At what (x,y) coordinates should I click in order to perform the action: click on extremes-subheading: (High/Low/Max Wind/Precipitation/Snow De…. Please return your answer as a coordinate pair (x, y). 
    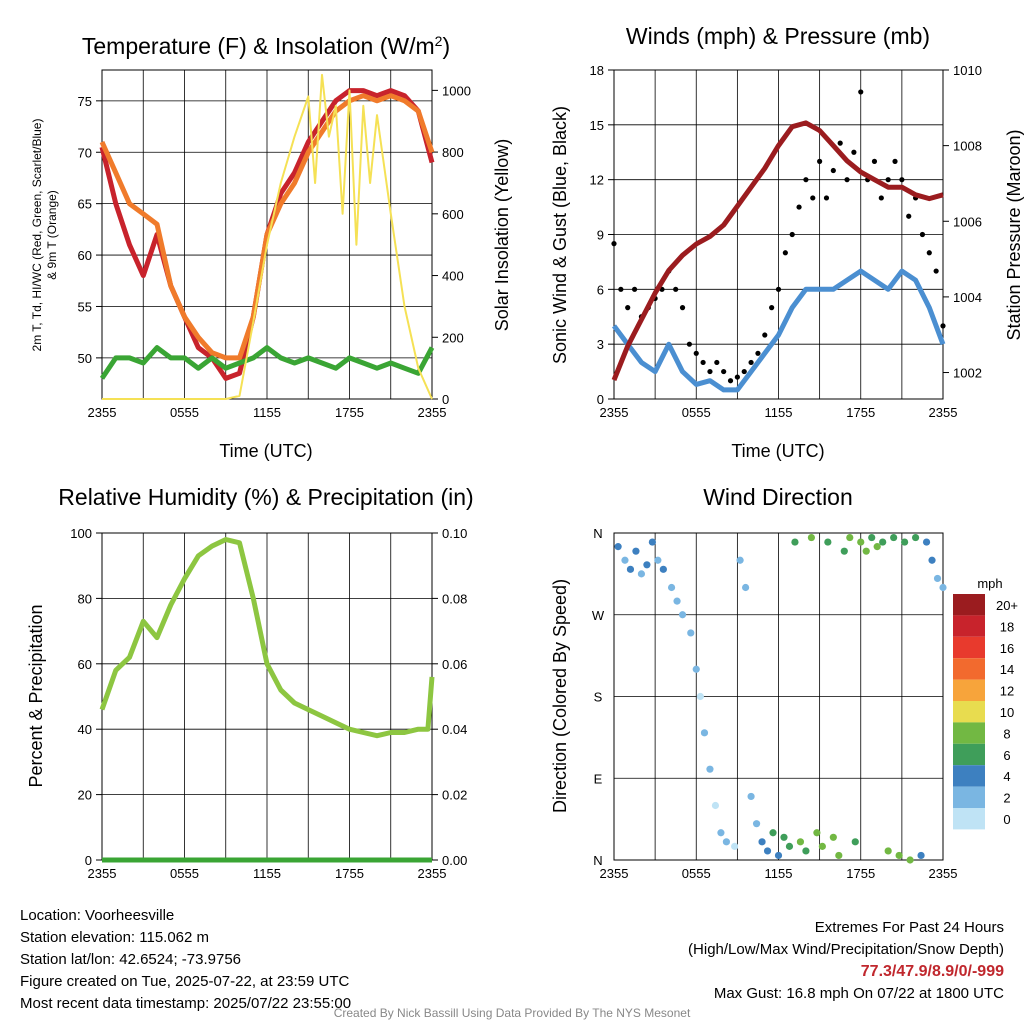
    Looking at the image, I should click on (846, 949).